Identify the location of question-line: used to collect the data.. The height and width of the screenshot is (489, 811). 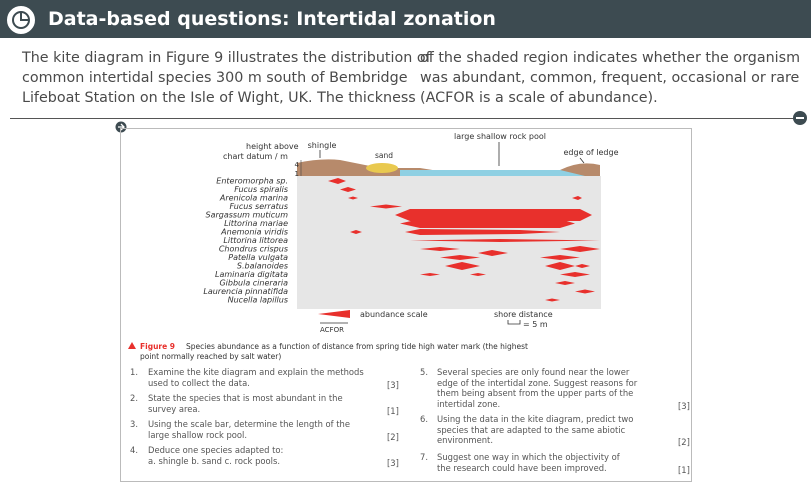
(199, 382).